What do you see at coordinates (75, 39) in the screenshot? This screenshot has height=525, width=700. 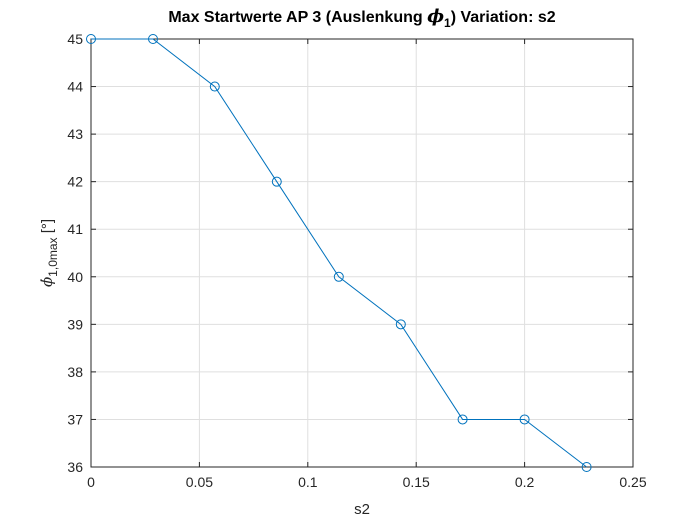 I see `y-tick-label: 45` at bounding box center [75, 39].